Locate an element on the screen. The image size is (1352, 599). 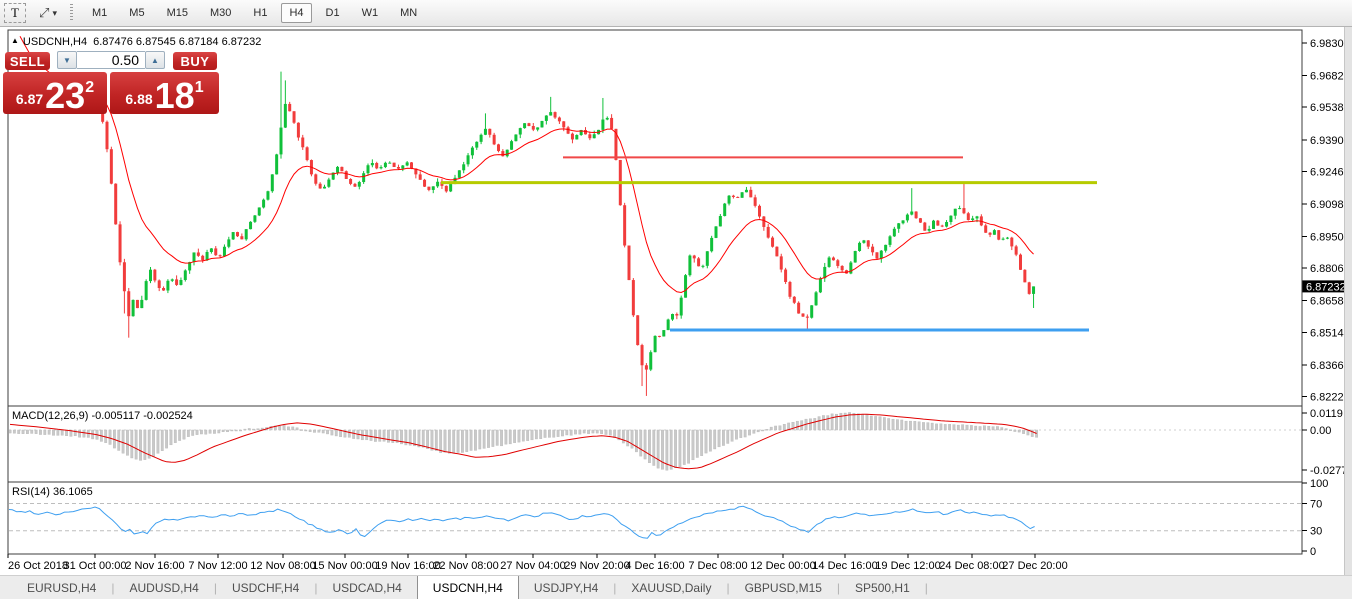
macd-label: MACD(12,26,9) -0.005117 -0.002524 is located at coordinates (102, 416).